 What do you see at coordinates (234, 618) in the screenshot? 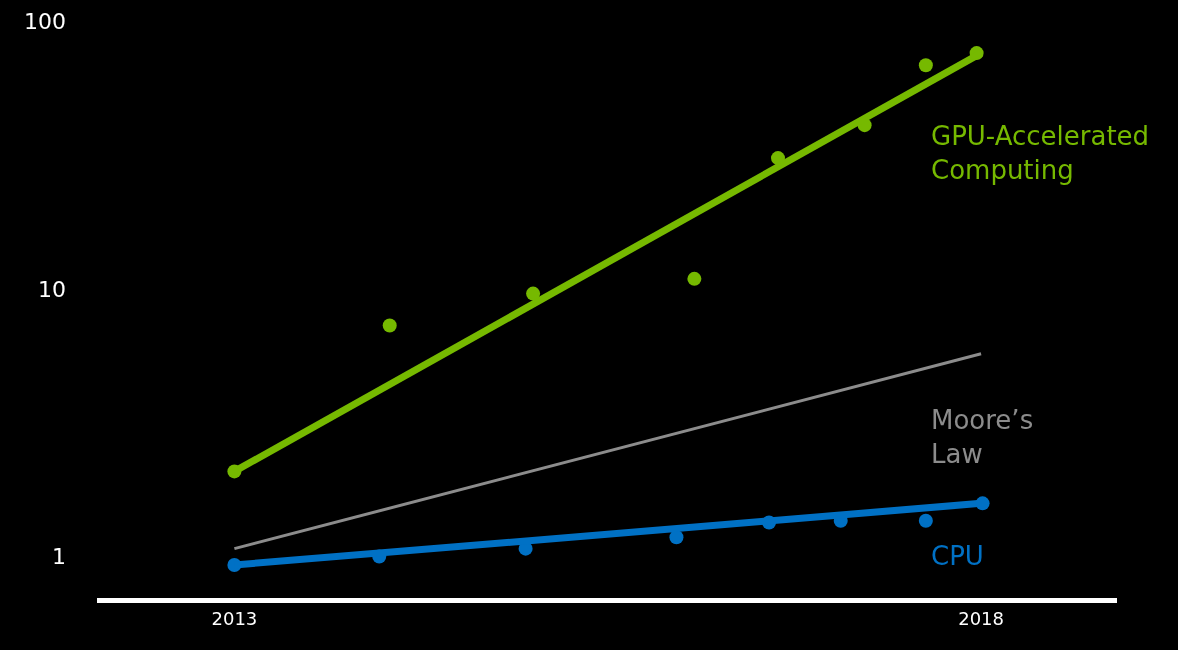
I see `x-tick-label: 2013` at bounding box center [234, 618].